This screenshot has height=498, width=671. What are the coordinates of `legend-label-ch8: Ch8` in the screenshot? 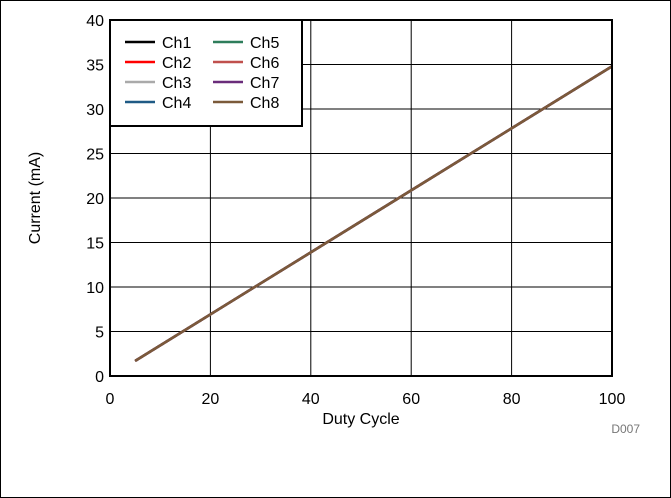 It's located at (264, 103).